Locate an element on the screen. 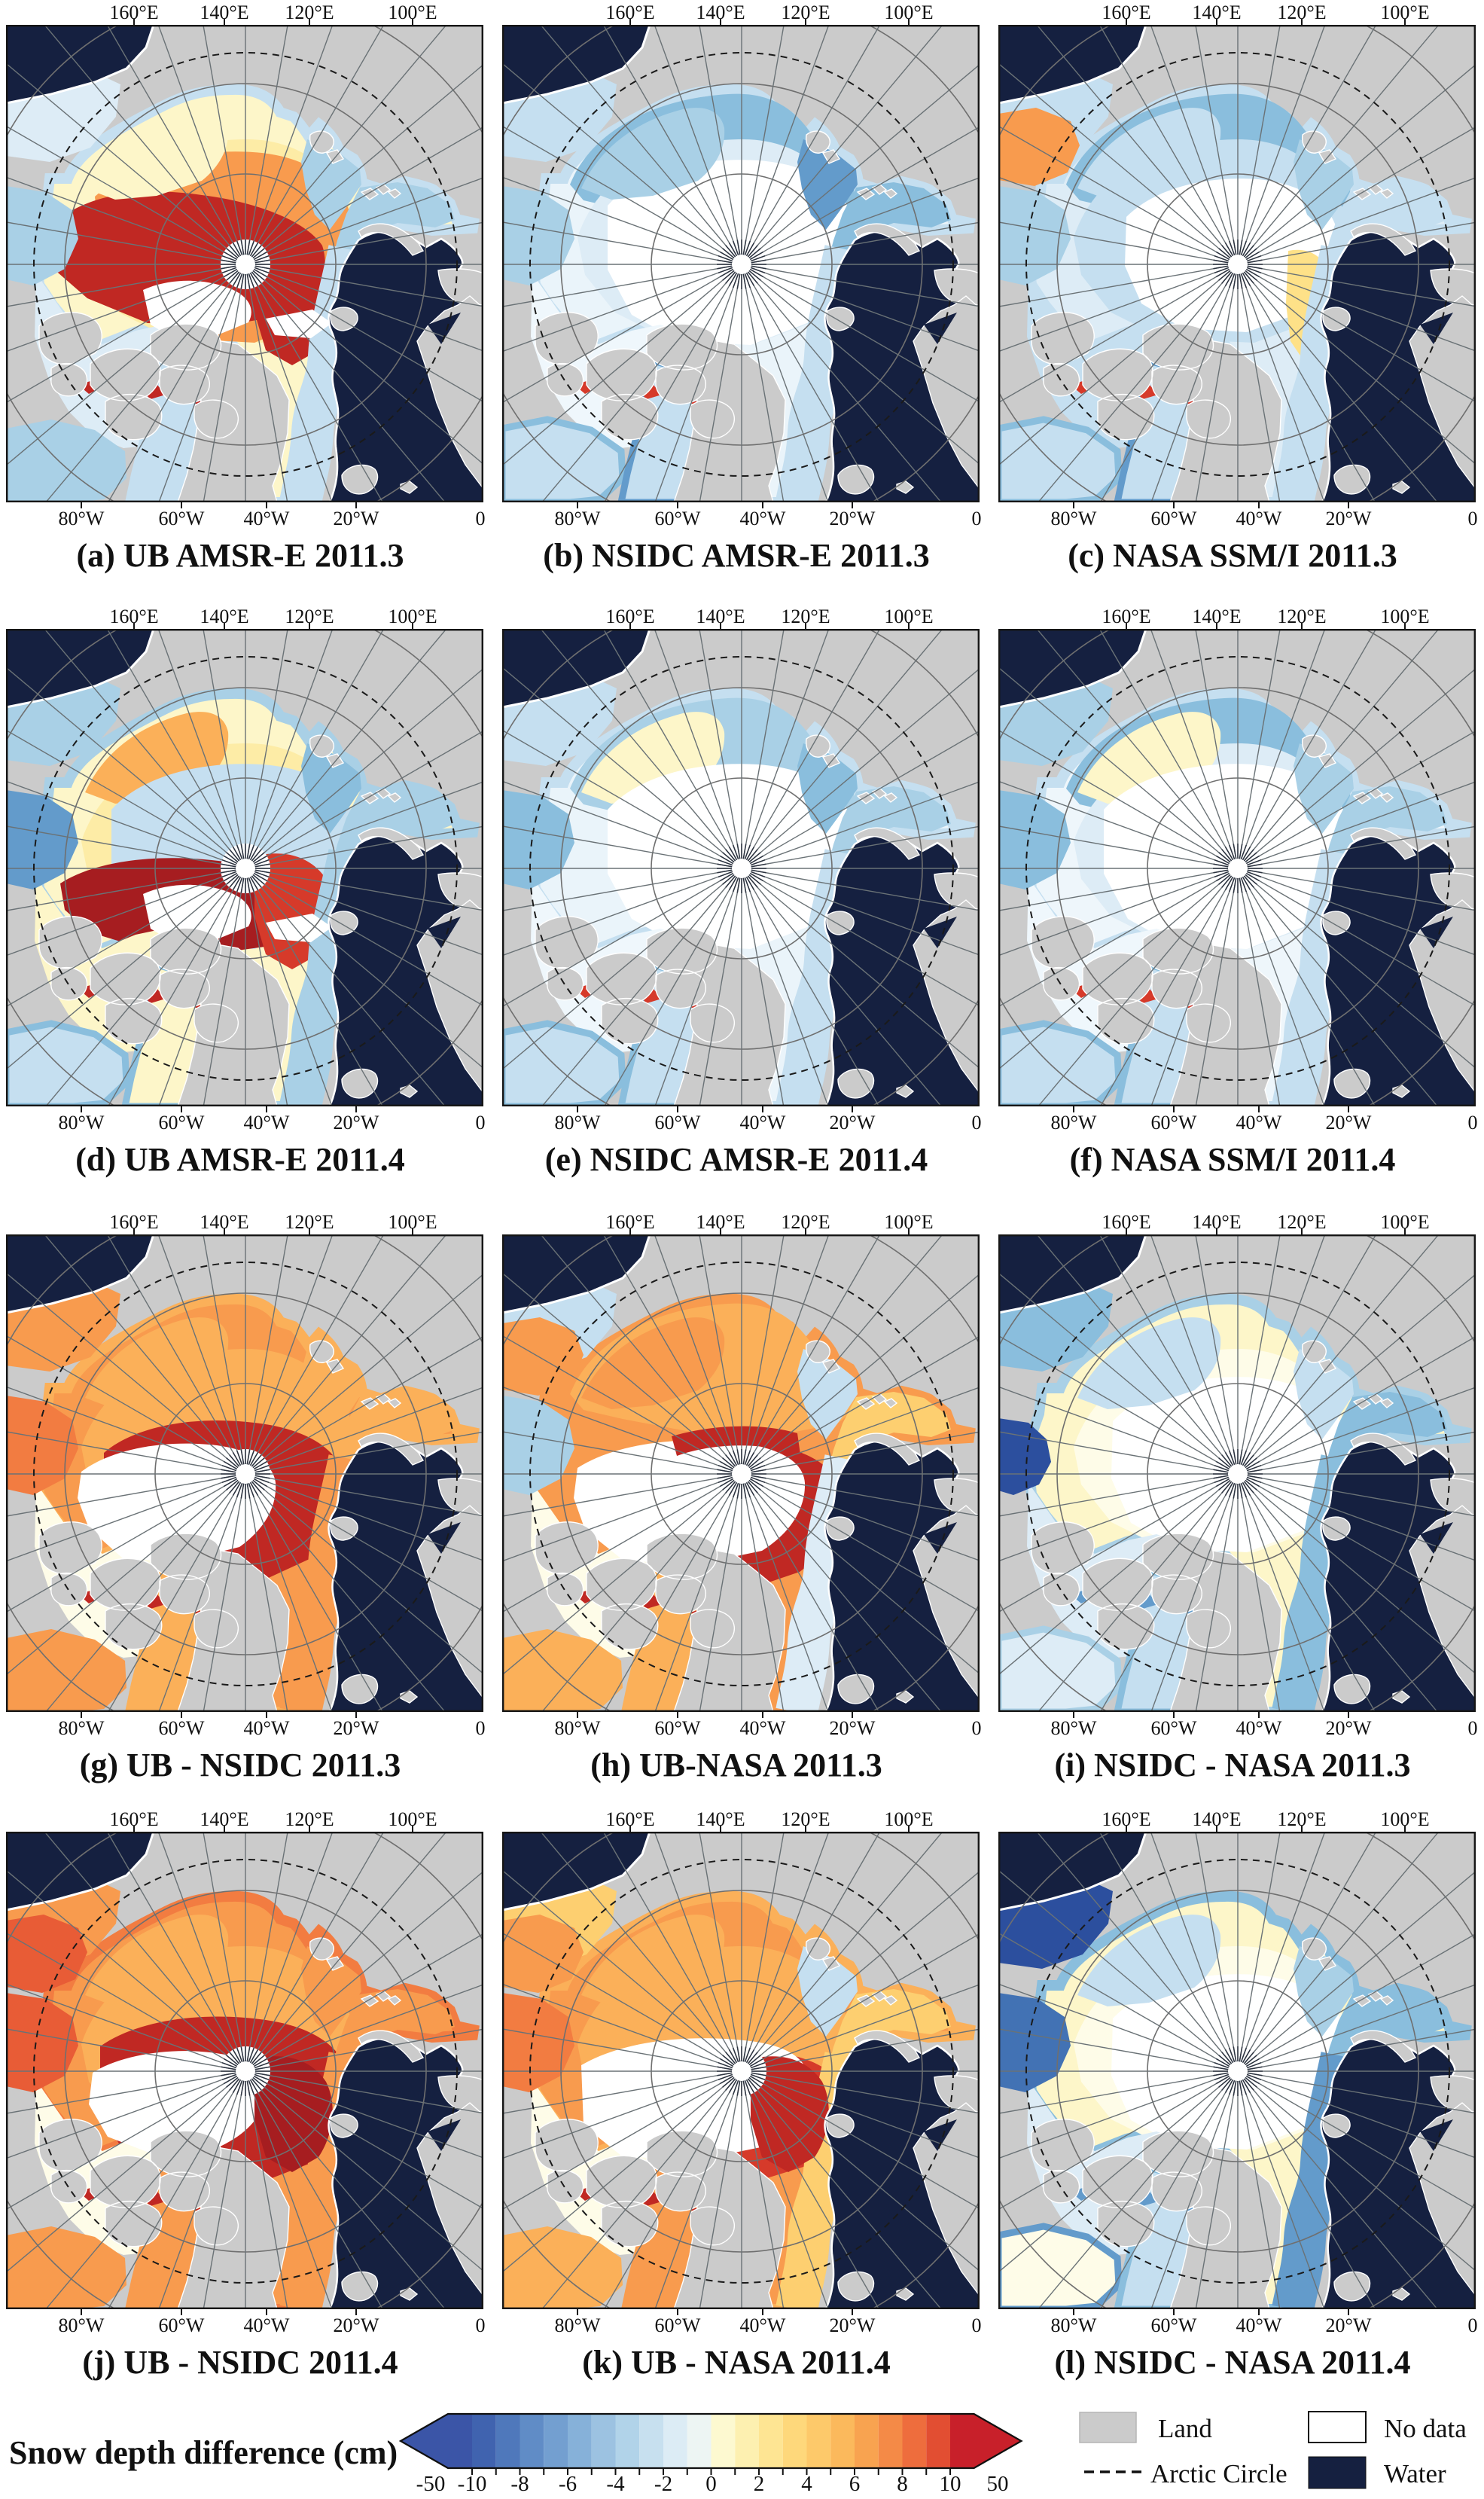 The height and width of the screenshot is (2499, 1484). svg-text: 50 is located at coordinates (998, 2483).